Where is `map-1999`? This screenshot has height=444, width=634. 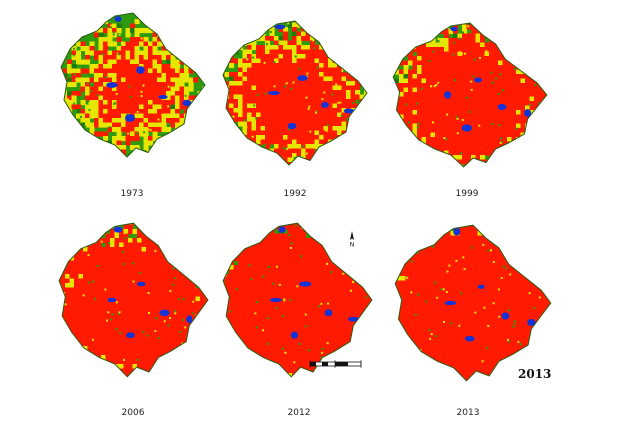 map-1999 is located at coordinates (470, 95).